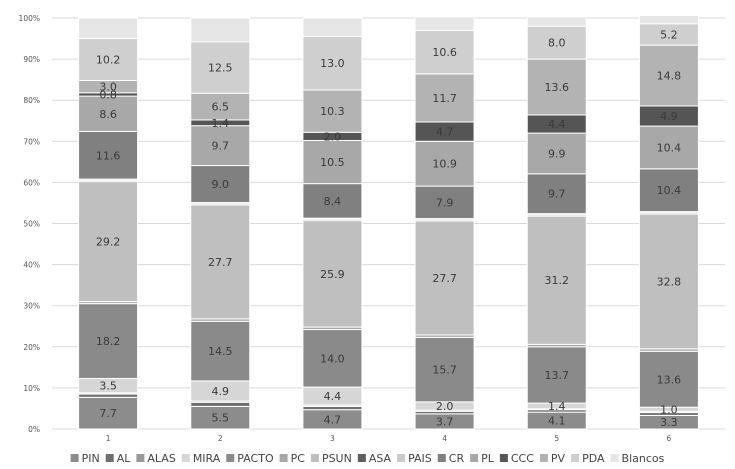  I want to click on legend-item: CR, so click(451, 458).